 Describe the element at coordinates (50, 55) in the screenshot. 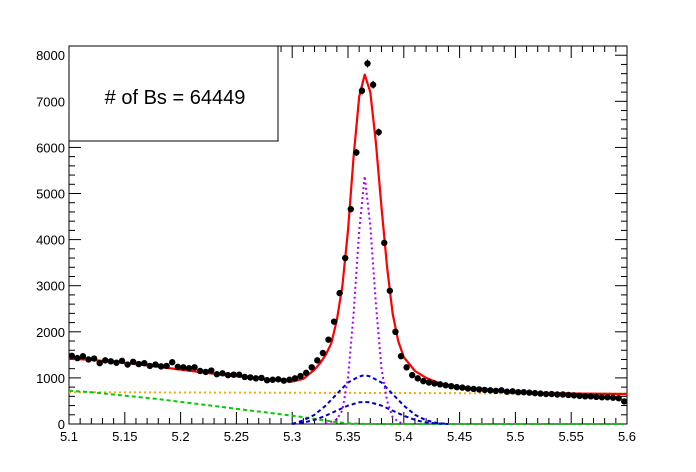

I see `y-tick-label: 8000` at that location.